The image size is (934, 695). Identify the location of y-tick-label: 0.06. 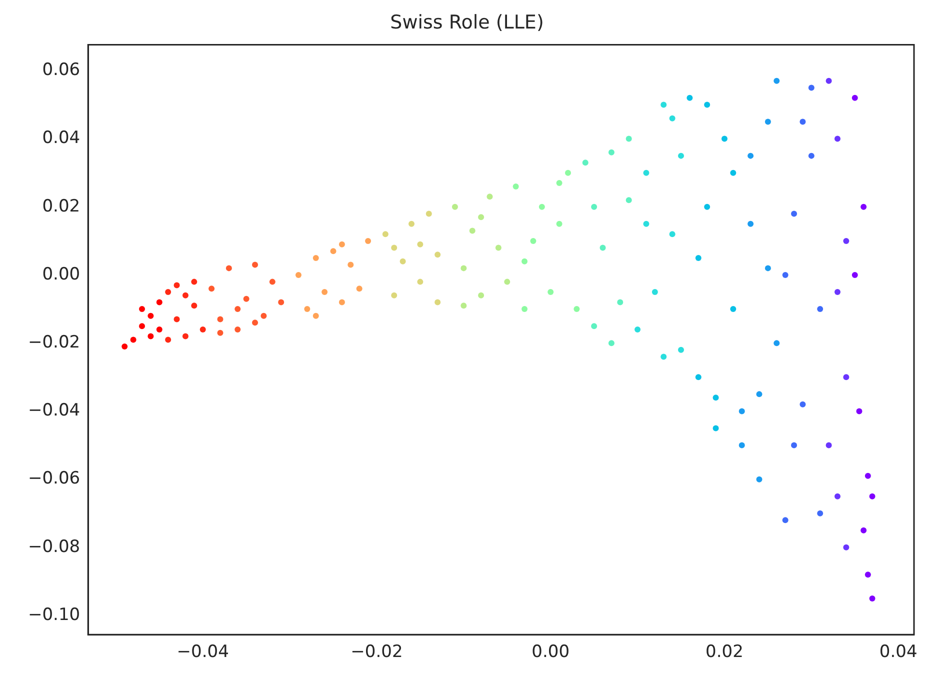
(61, 70).